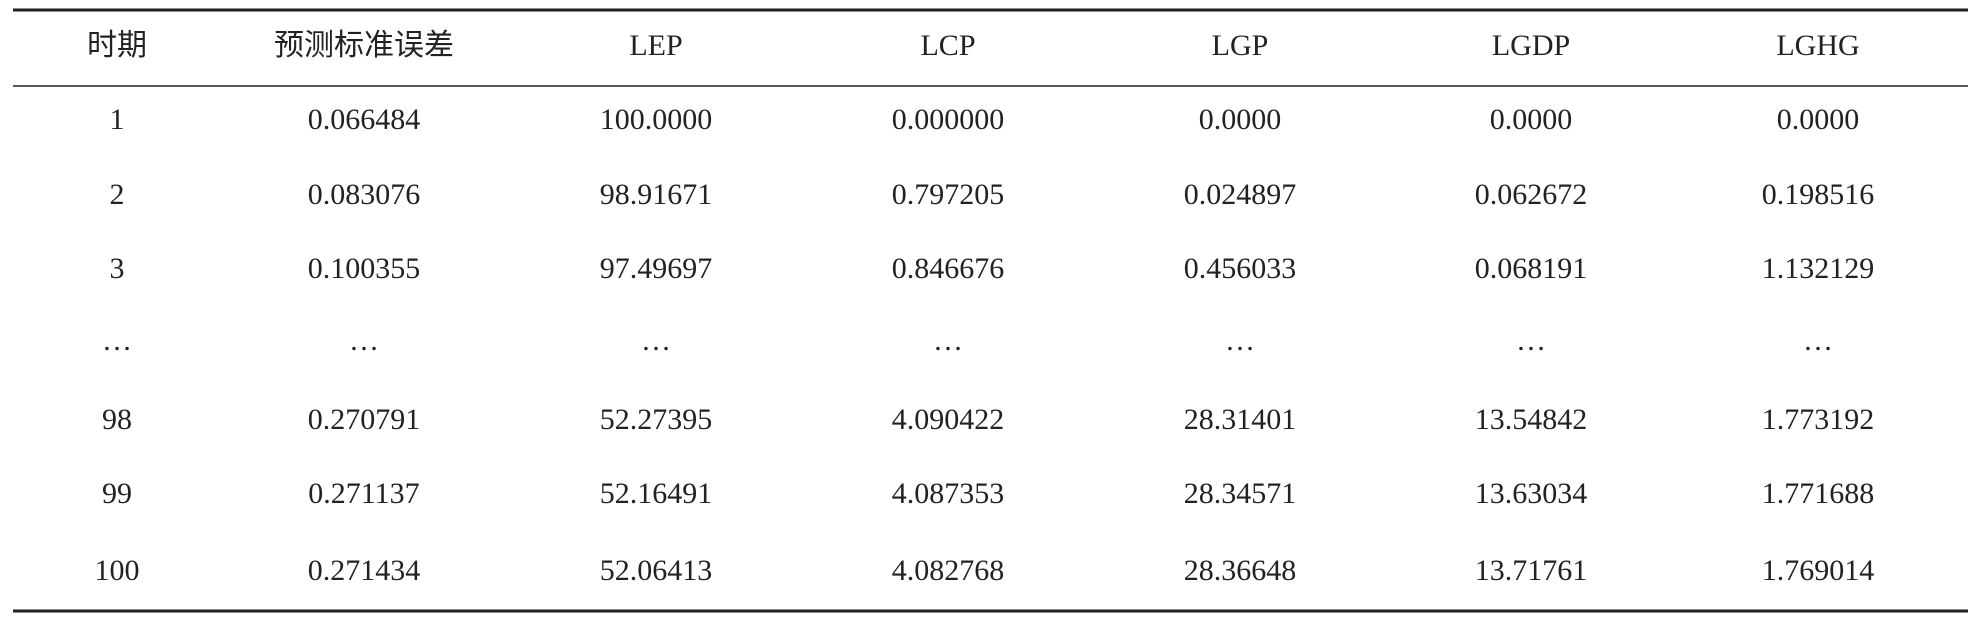  What do you see at coordinates (364, 419) in the screenshot?
I see `cell: 0.270791` at bounding box center [364, 419].